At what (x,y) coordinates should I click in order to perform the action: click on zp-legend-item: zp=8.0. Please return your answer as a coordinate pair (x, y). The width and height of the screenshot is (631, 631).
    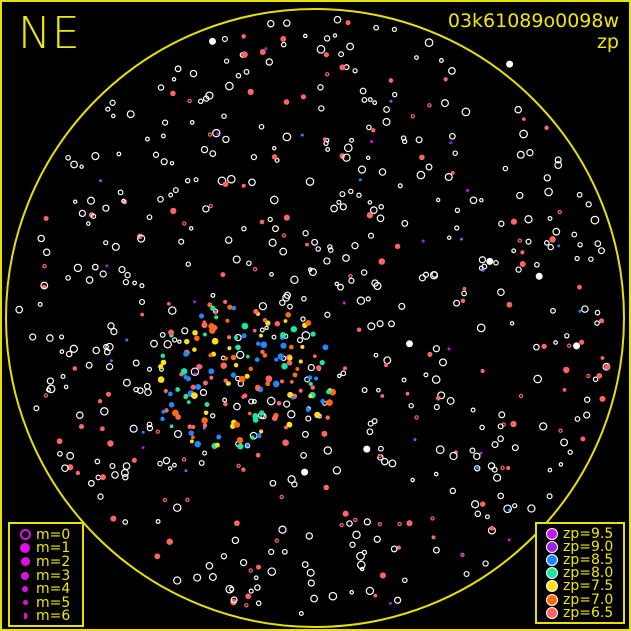
    Looking at the image, I should click on (582, 573).